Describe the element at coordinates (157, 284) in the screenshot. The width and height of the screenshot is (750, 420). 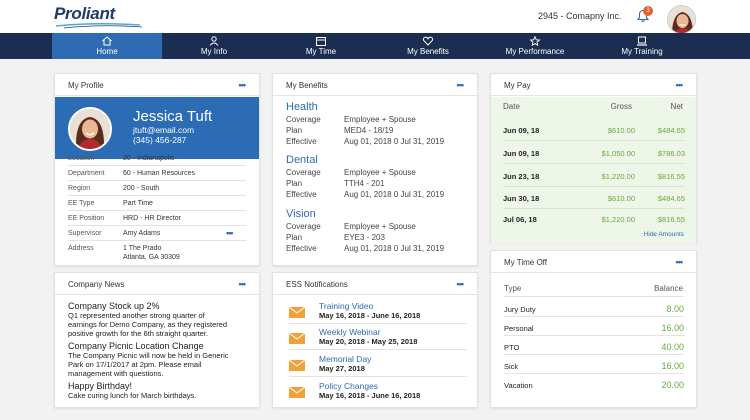
I see `card-header: Company News •••` at that location.